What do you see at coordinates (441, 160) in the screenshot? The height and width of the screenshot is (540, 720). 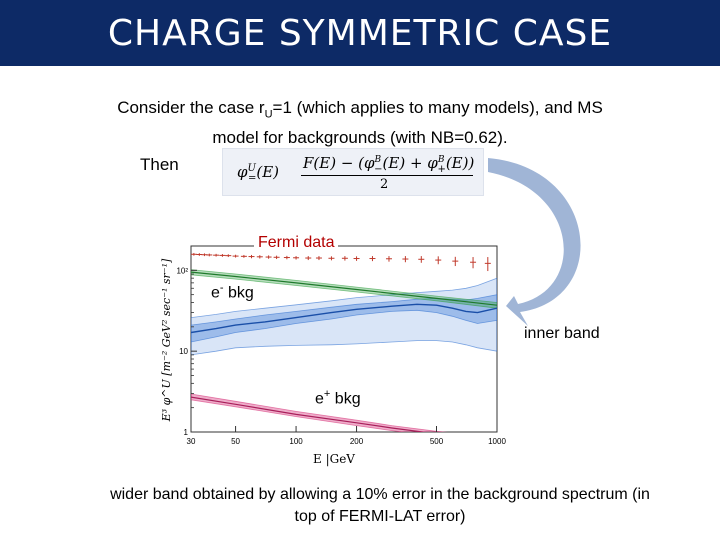 I see `formula-num-sup2: B` at bounding box center [441, 160].